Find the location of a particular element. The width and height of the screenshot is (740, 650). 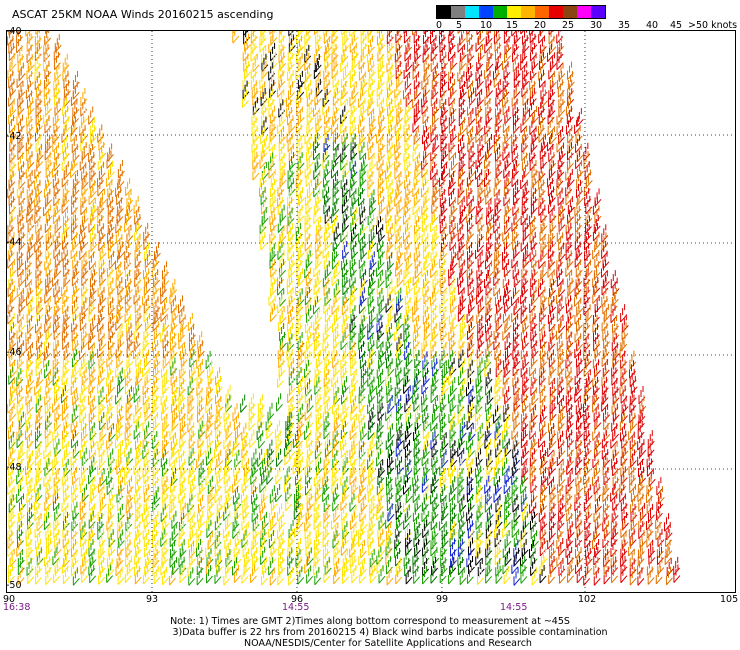

legend-labels: 0 5 10 15 20 25 30 35 40 45 >50 knots is located at coordinates (586, 25).